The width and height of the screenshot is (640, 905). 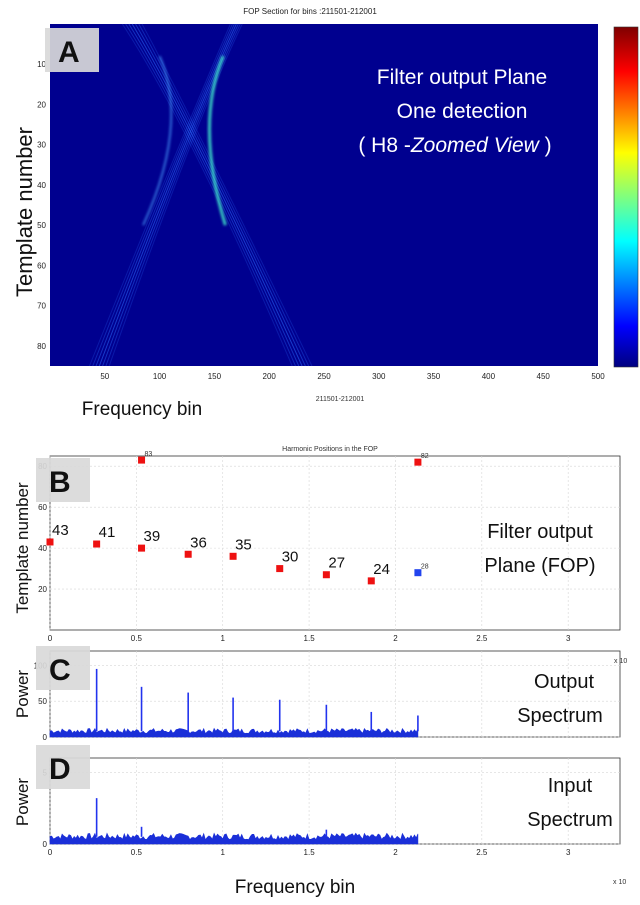 I want to click on heatmap-xlabel: Frequency bin, so click(x=142, y=409).